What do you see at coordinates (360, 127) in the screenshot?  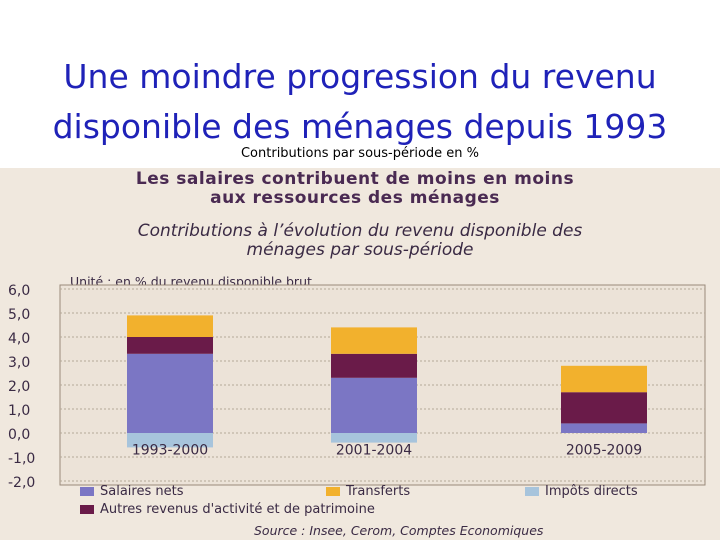 I see `slide-title-line2: disponible des ménages depuis 1993` at bounding box center [360, 127].